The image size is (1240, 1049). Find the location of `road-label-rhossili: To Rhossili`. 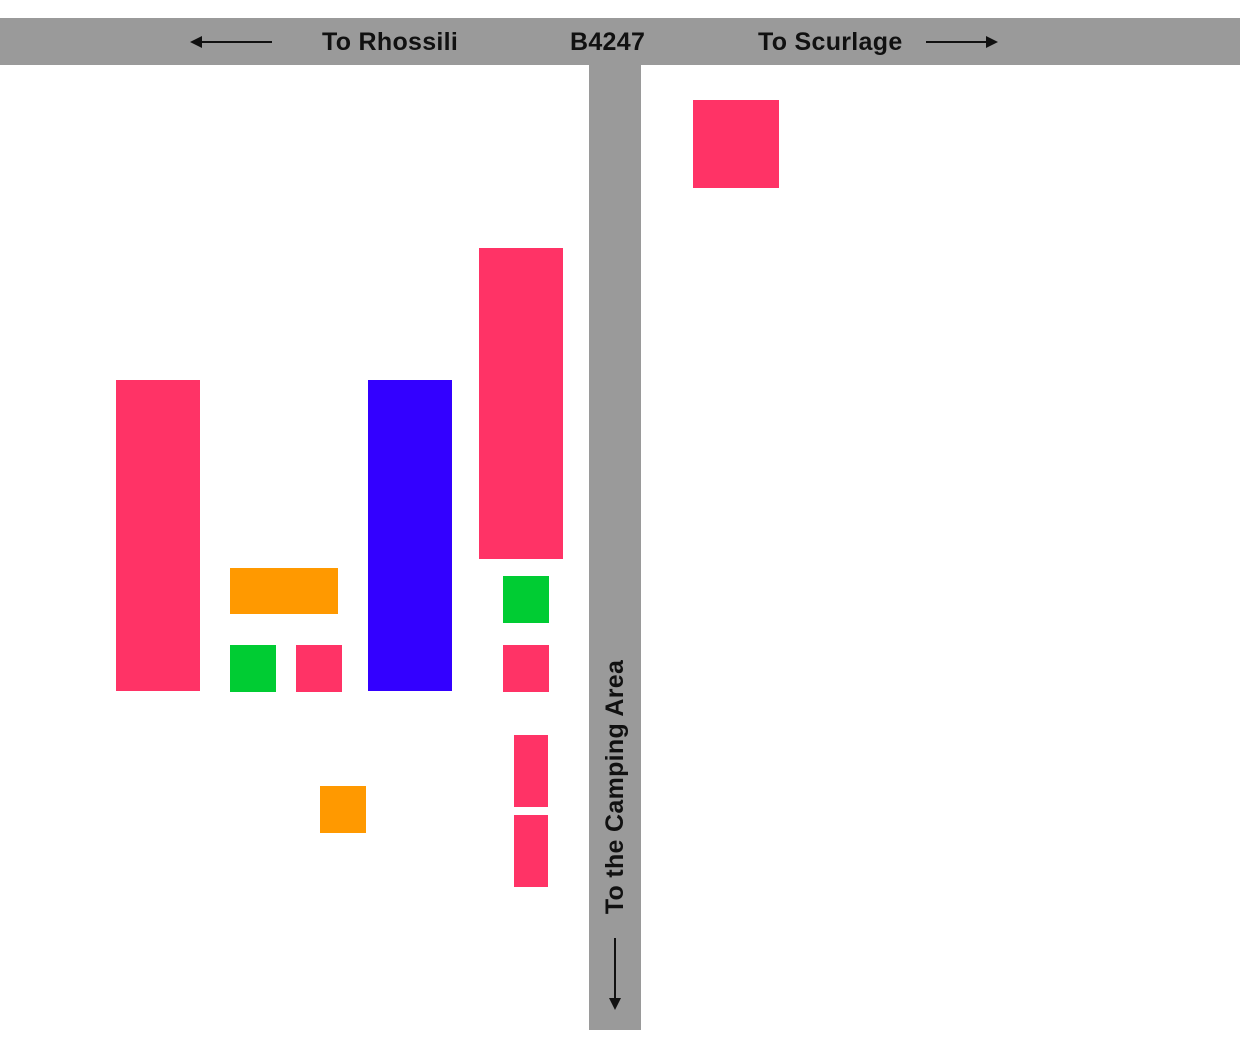

road-label-rhossili: To Rhossili is located at coordinates (390, 42).